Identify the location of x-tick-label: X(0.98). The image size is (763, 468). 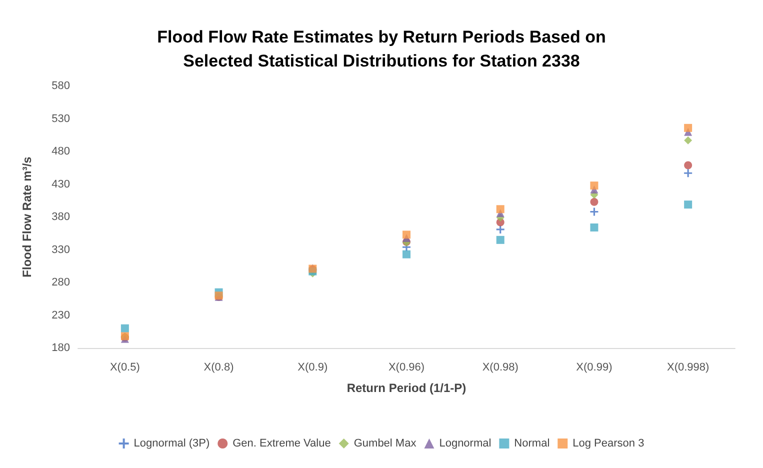
(500, 368).